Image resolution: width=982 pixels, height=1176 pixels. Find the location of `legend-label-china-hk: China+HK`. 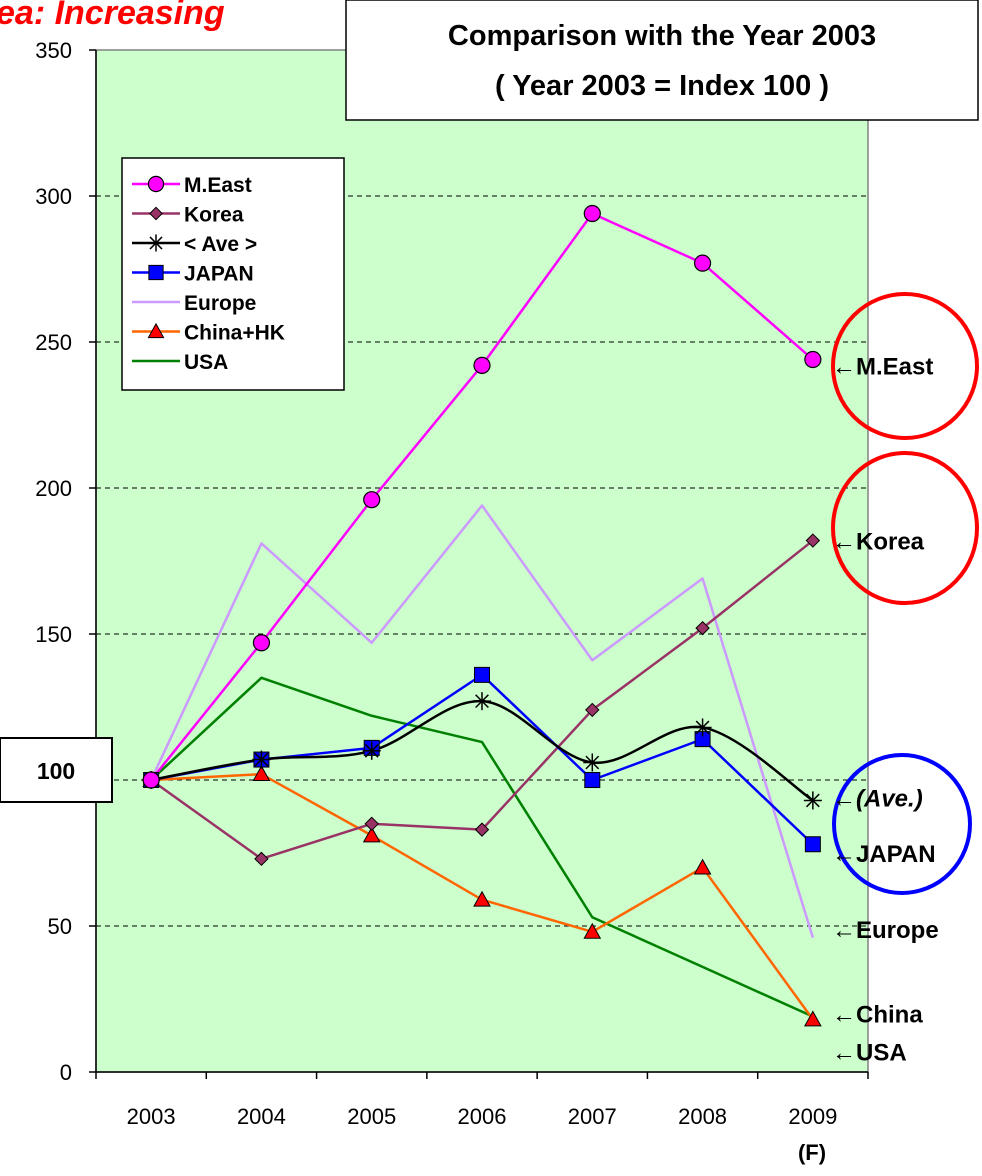

legend-label-china-hk: China+HK is located at coordinates (234, 333).